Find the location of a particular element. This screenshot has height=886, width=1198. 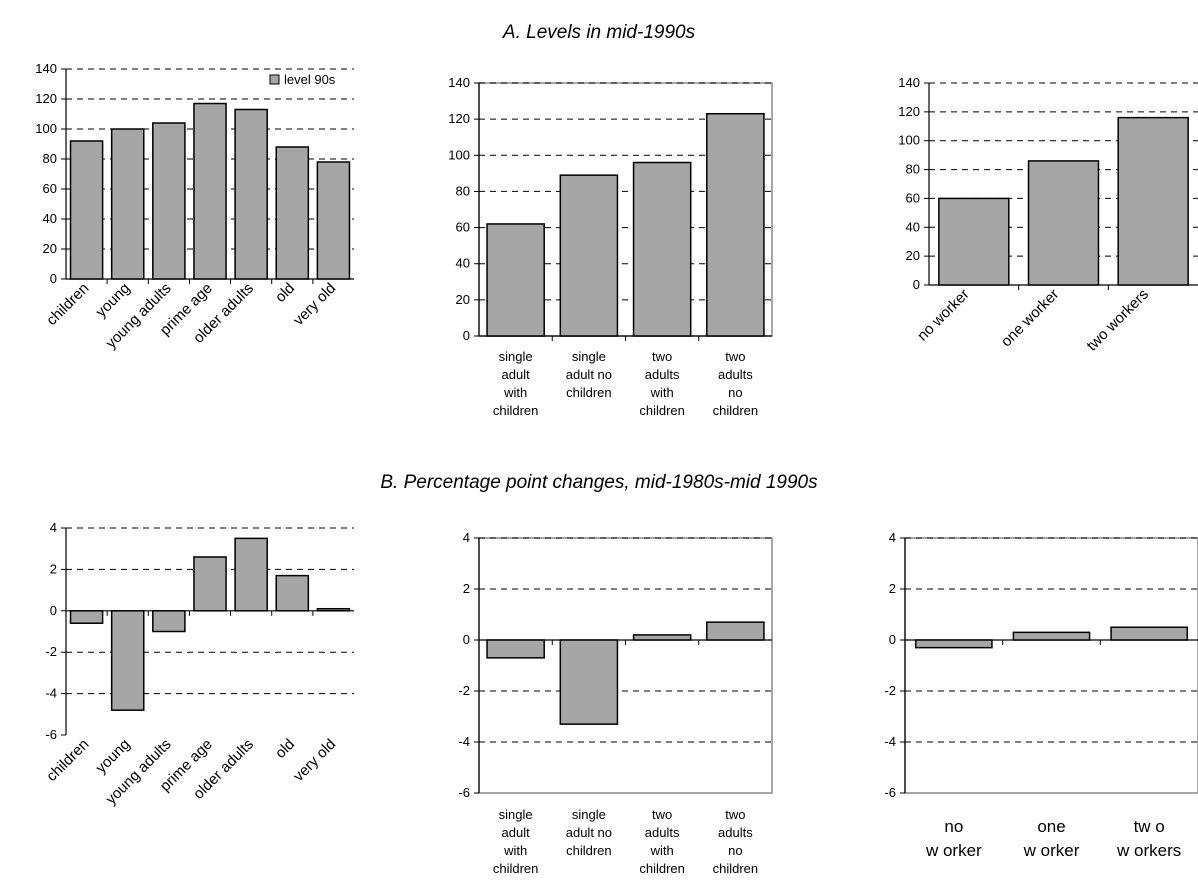

y-tick-label: 4 is located at coordinates (53, 527).